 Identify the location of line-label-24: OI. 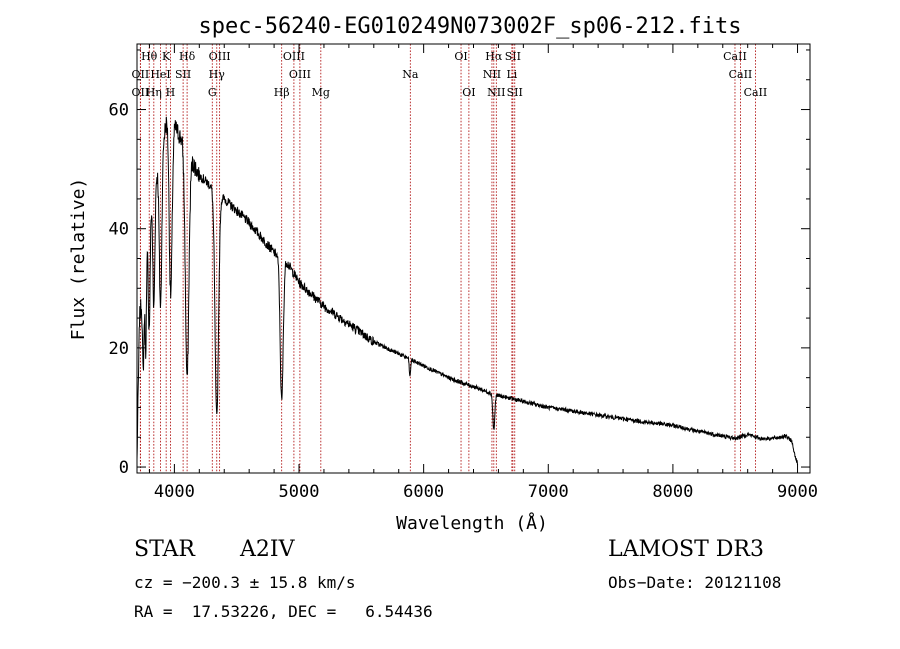
(468, 92).